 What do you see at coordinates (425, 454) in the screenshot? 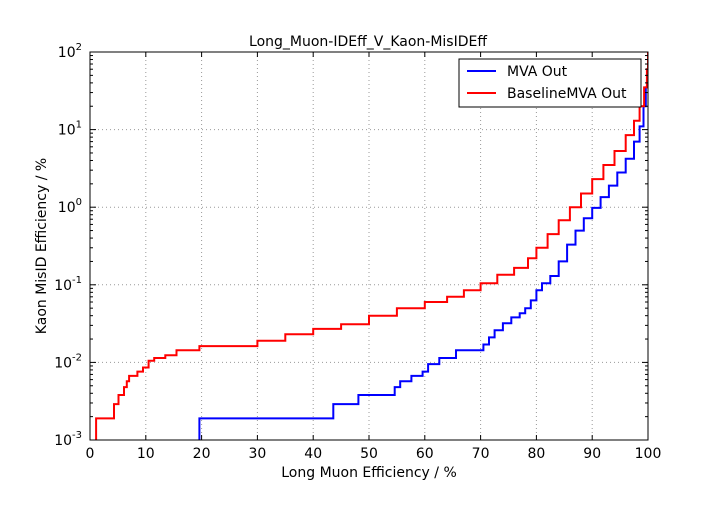
I see `x-tick-label: 60` at bounding box center [425, 454].